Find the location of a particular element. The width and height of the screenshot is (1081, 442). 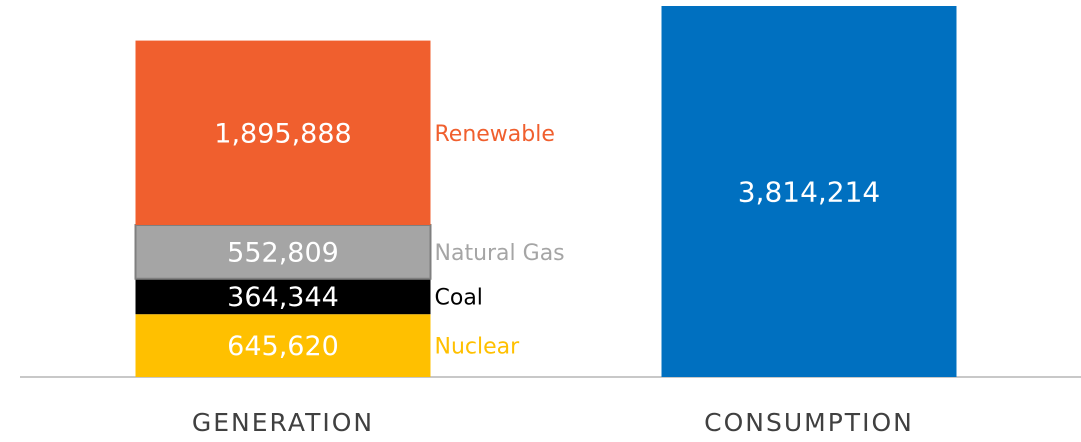

series-label: Renewable is located at coordinates (495, 134).